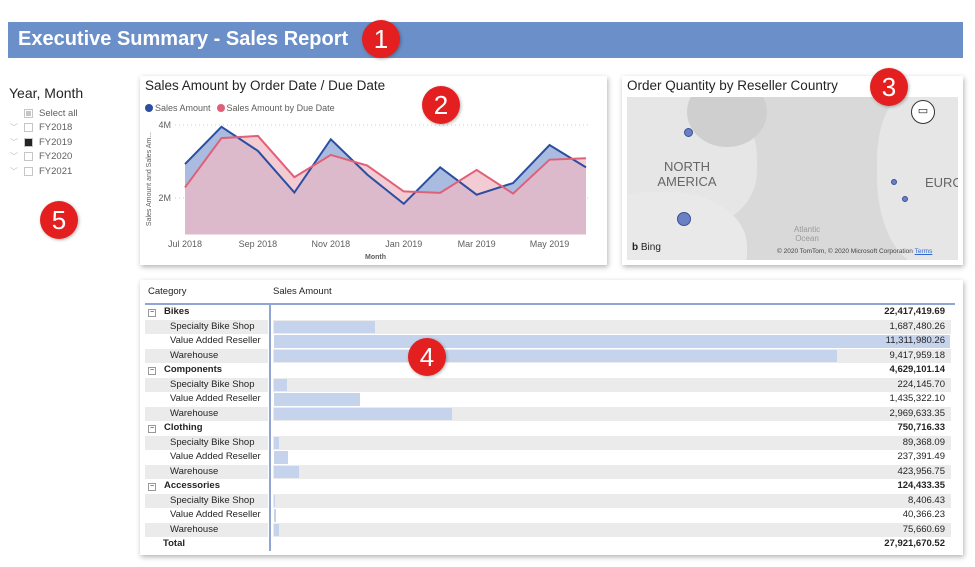  What do you see at coordinates (917, 178) in the screenshot?
I see `land-europe` at bounding box center [917, 178].